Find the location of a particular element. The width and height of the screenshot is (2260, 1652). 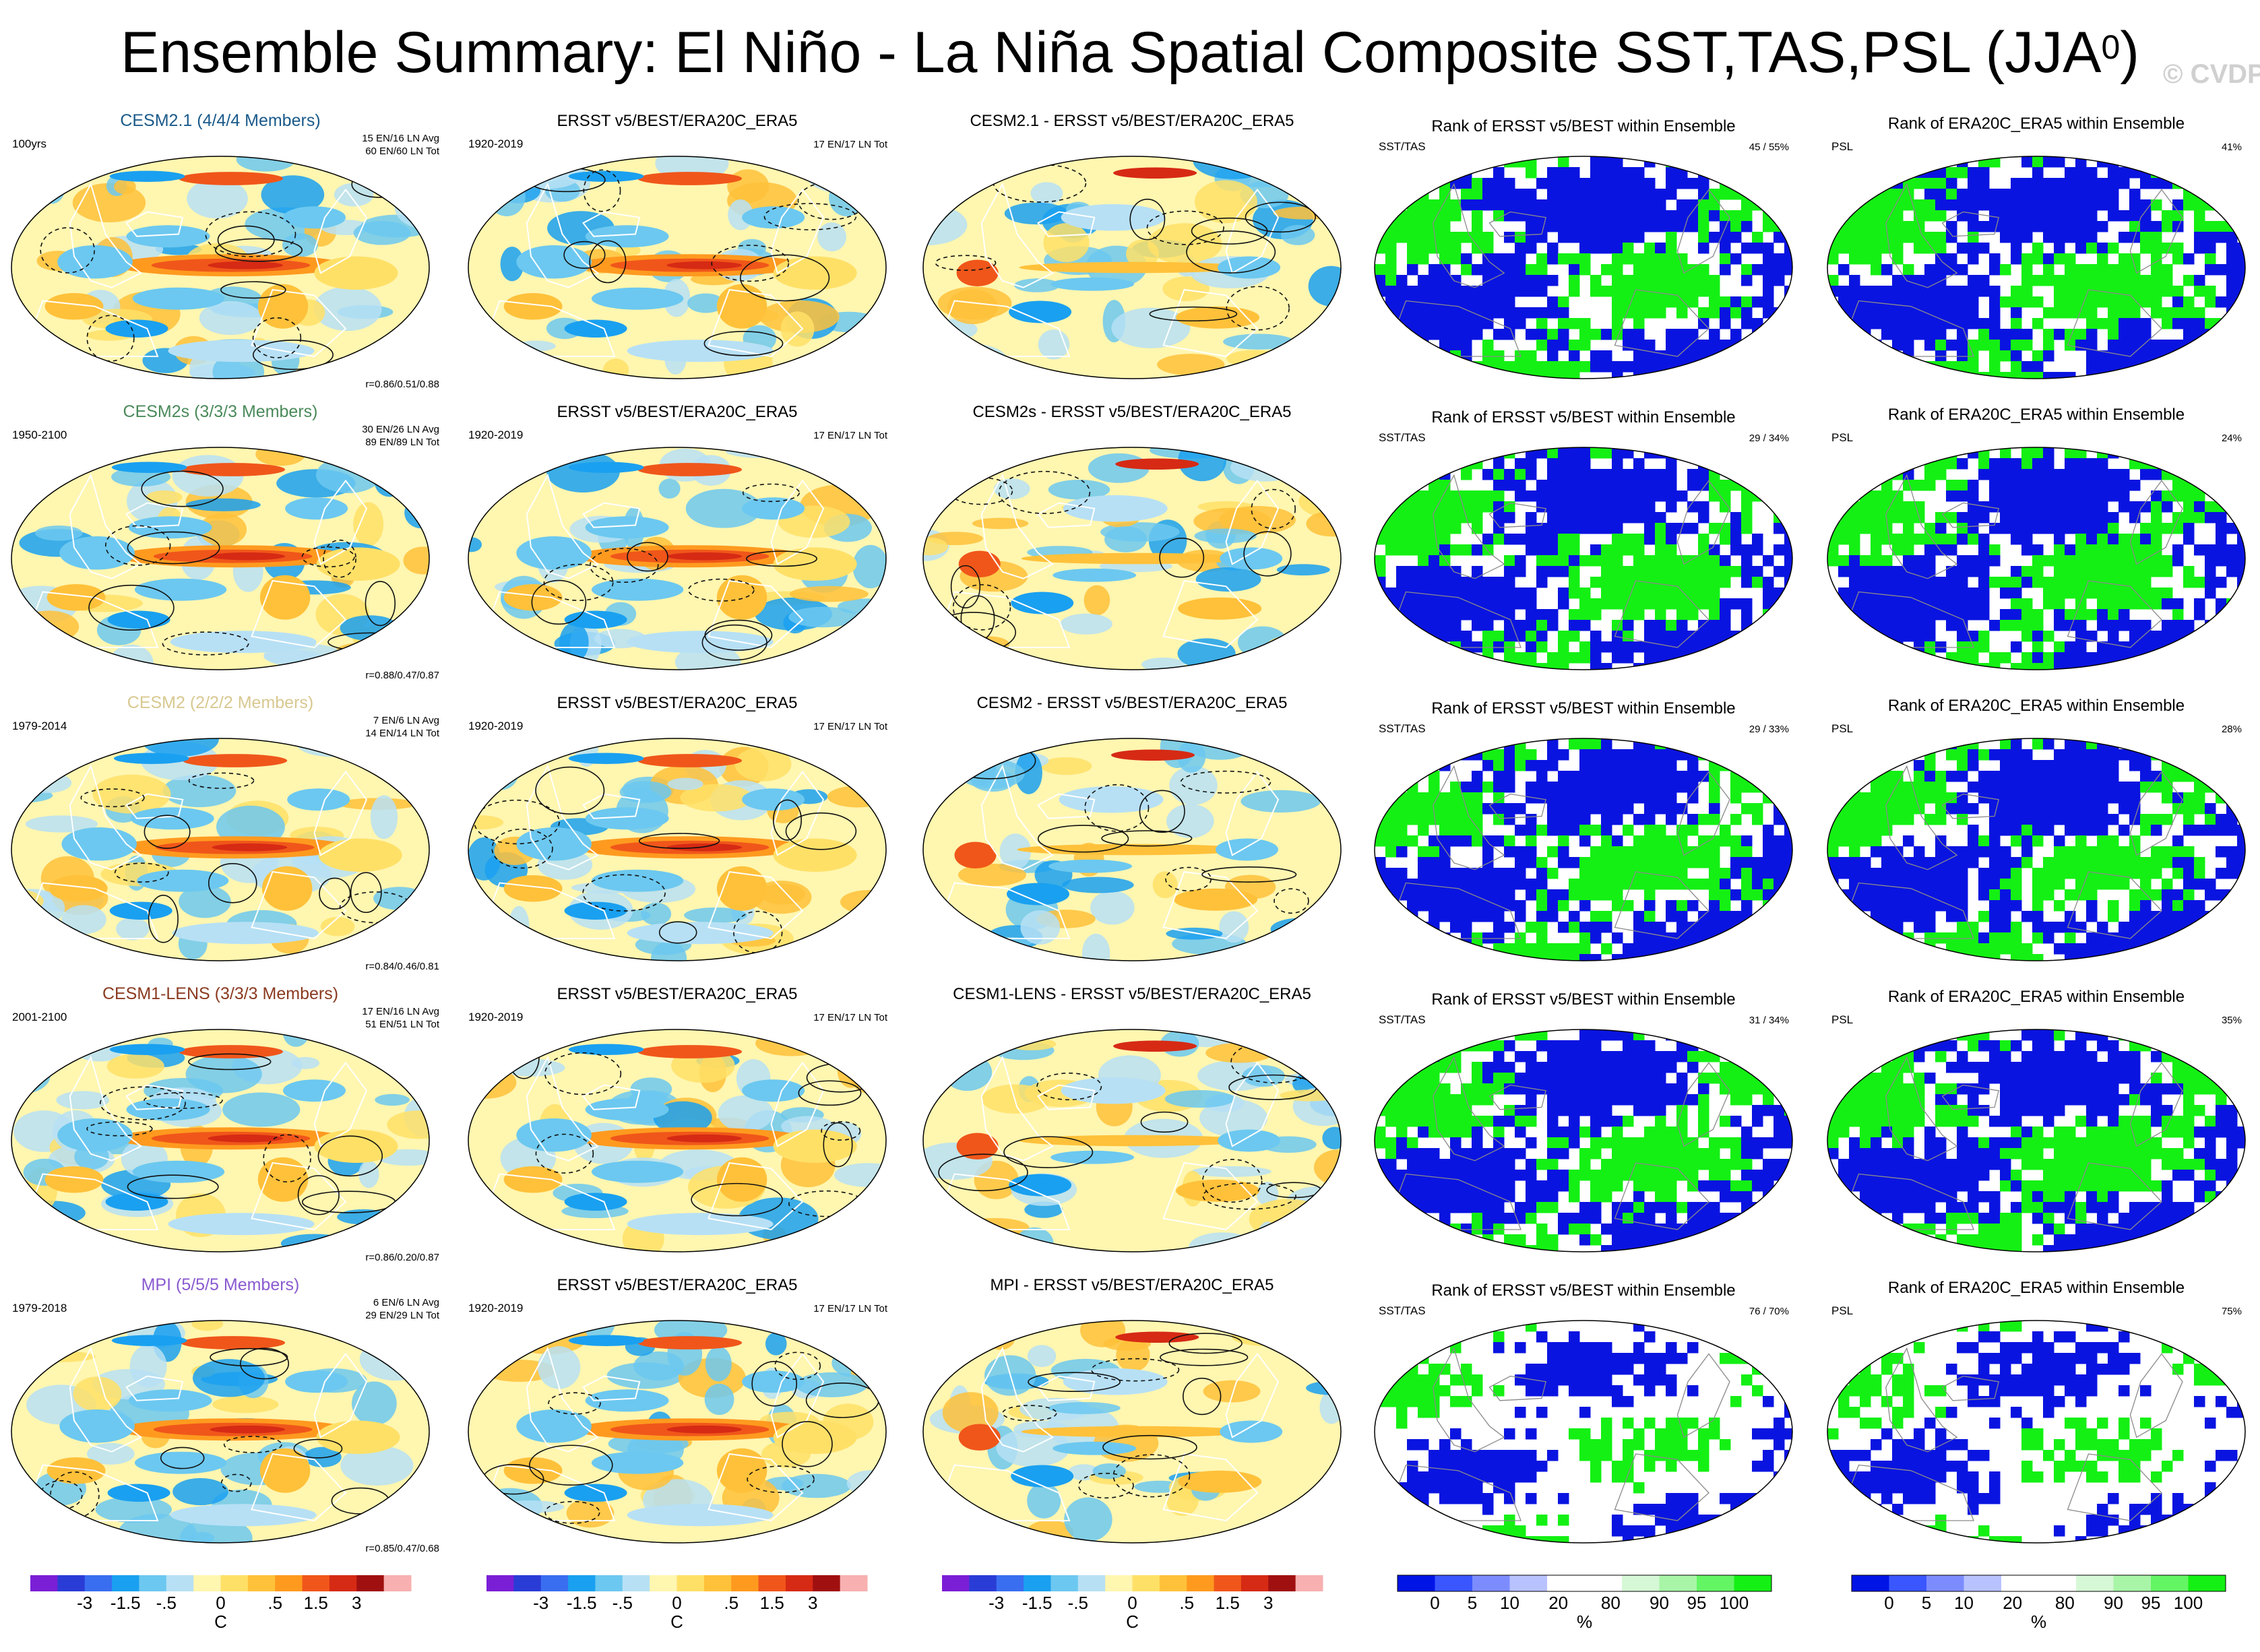

coastline is located at coordinates (1970, 224).